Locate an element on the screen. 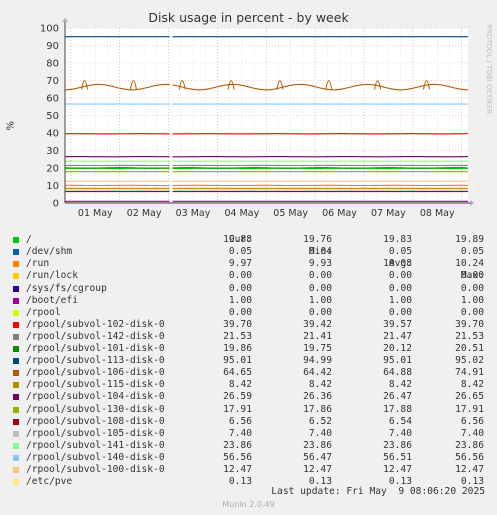 This screenshot has width=497, height=515. legend-row: /run 9.97 9.93 10.08 10.24 is located at coordinates (248, 264).